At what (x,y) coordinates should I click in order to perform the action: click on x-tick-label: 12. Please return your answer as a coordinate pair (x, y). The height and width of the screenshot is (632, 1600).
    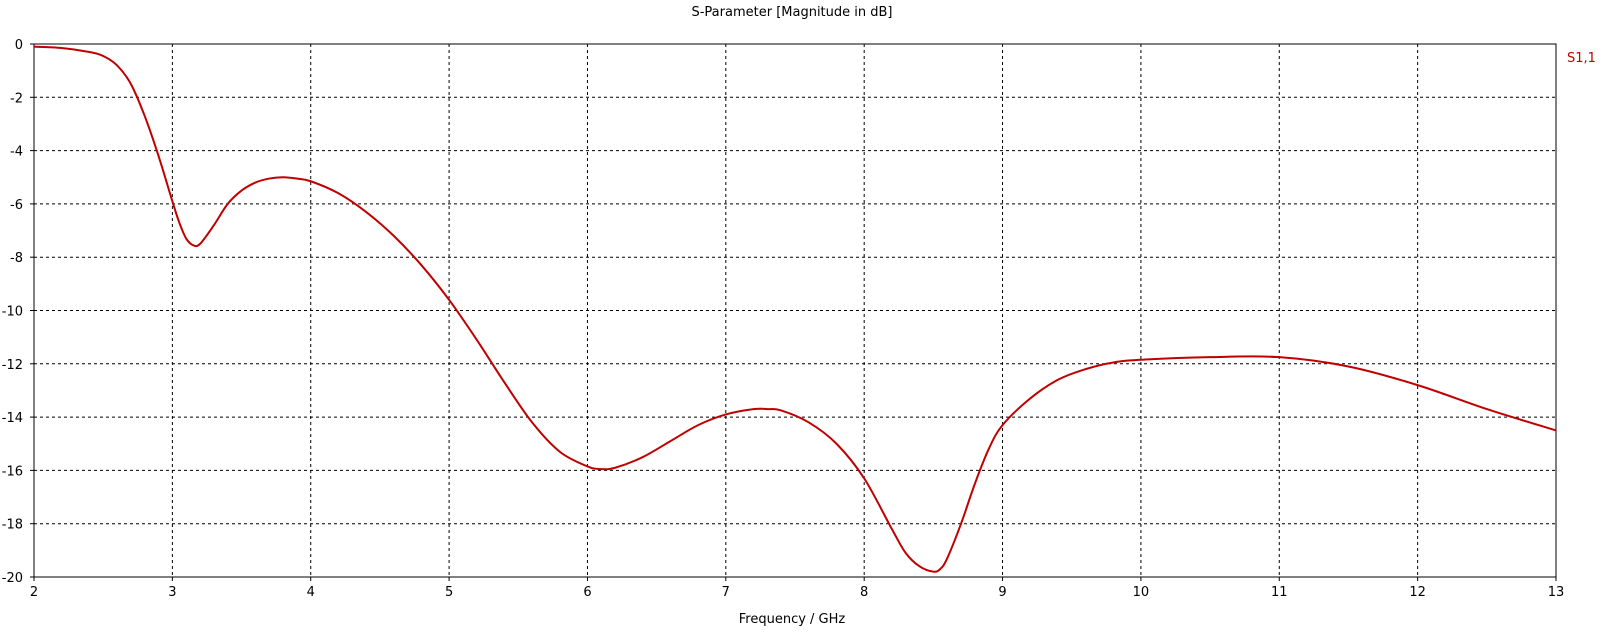
    Looking at the image, I should click on (1417, 592).